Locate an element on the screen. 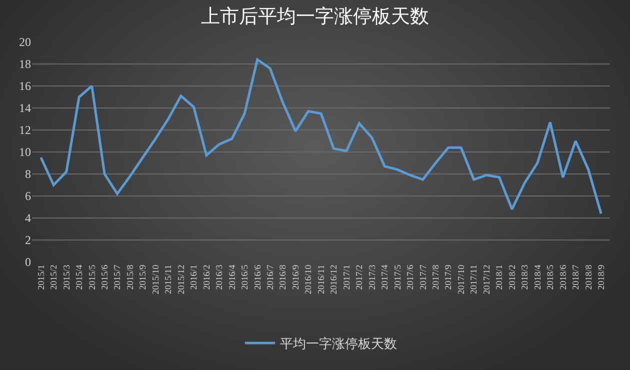 Image resolution: width=630 pixels, height=370 pixels. y-tick-label: 20 is located at coordinates (25, 42).